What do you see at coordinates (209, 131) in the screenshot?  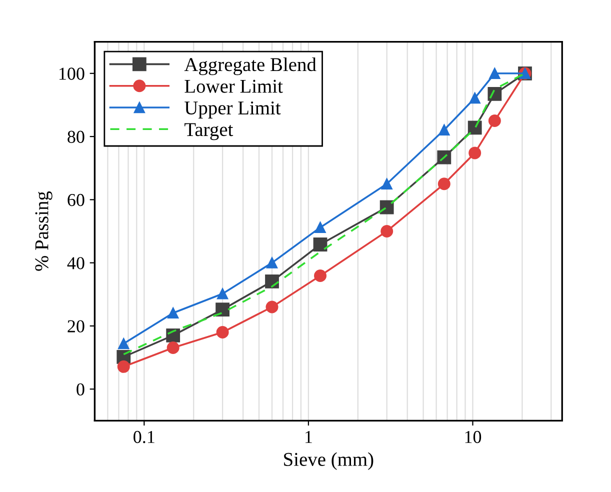 I see `legend-label: Target` at bounding box center [209, 131].